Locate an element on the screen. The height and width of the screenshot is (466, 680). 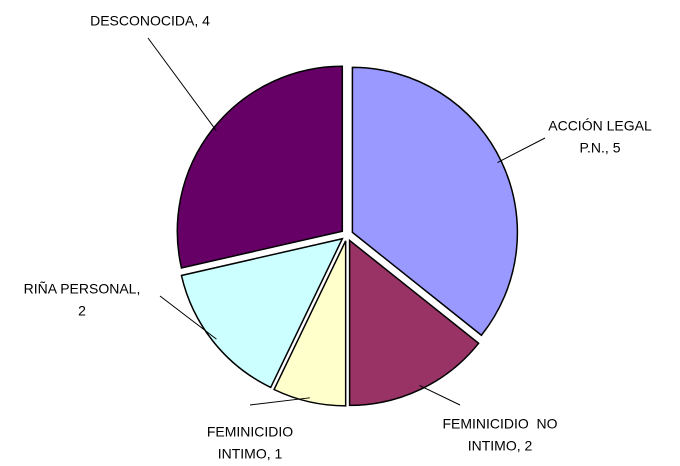
data-label: P.N., 5 is located at coordinates (600, 148).